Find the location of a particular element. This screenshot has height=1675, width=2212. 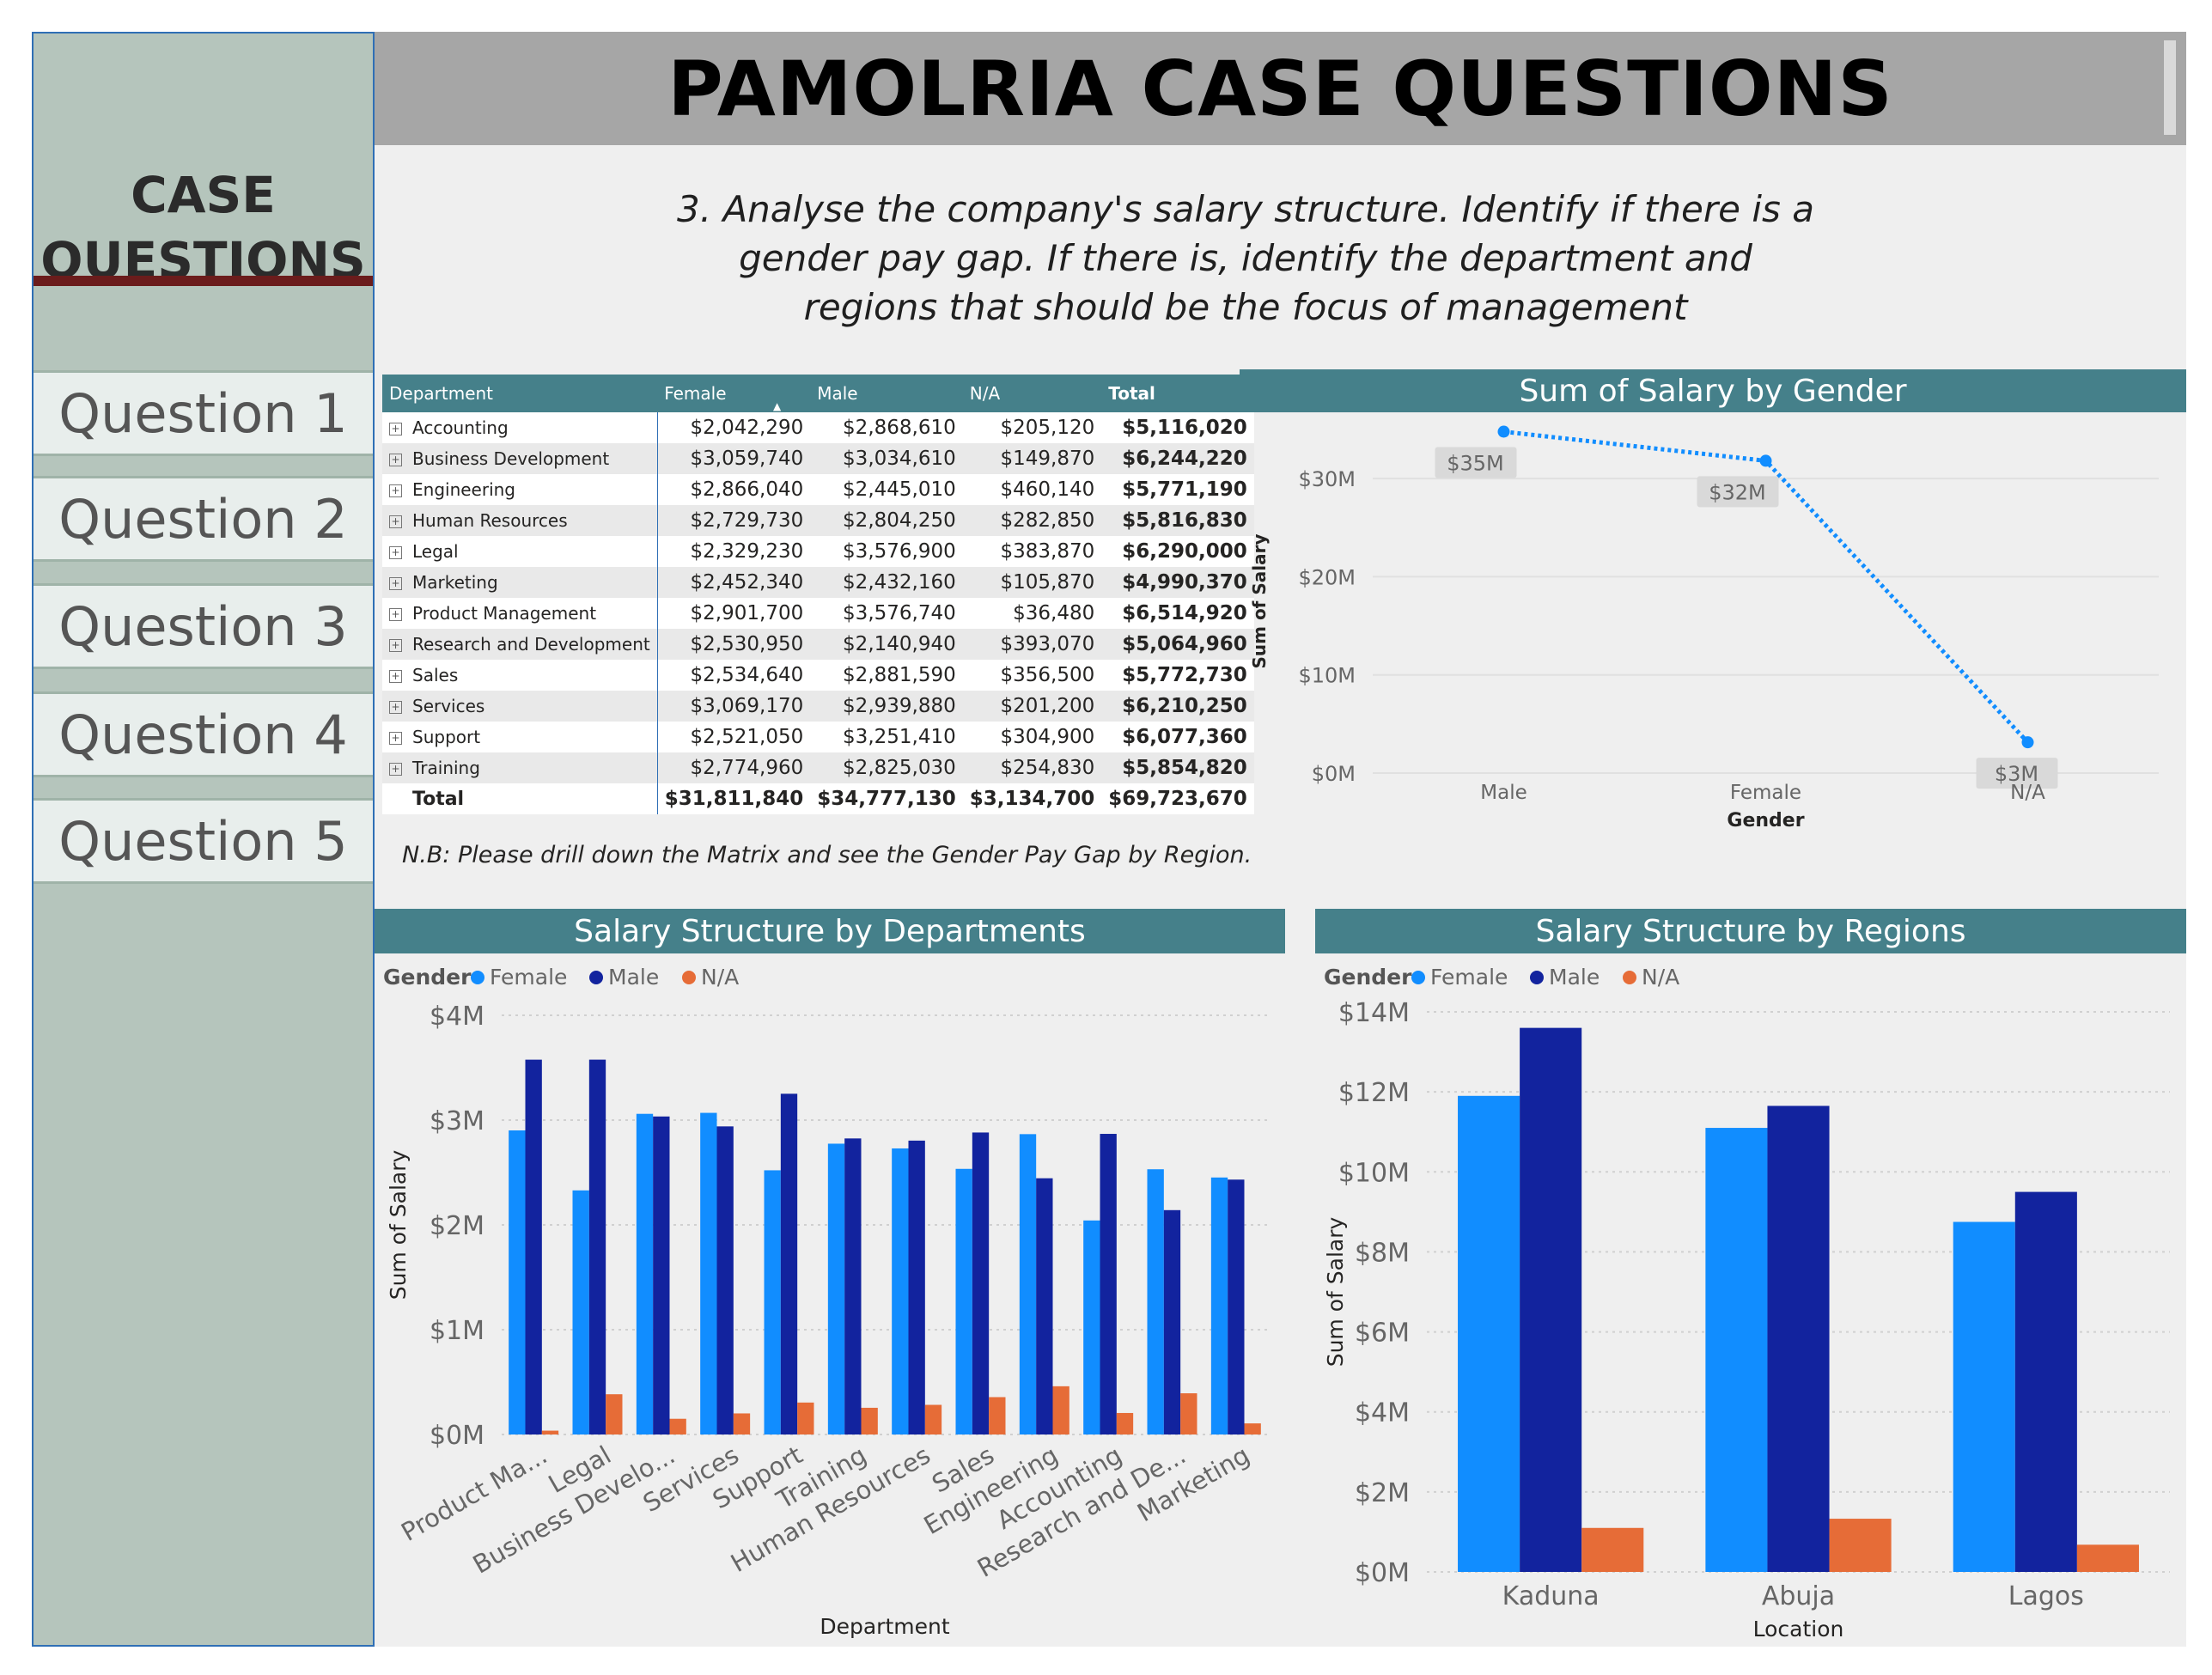

matrix-value-cell: $2,866,040 is located at coordinates (734, 489).